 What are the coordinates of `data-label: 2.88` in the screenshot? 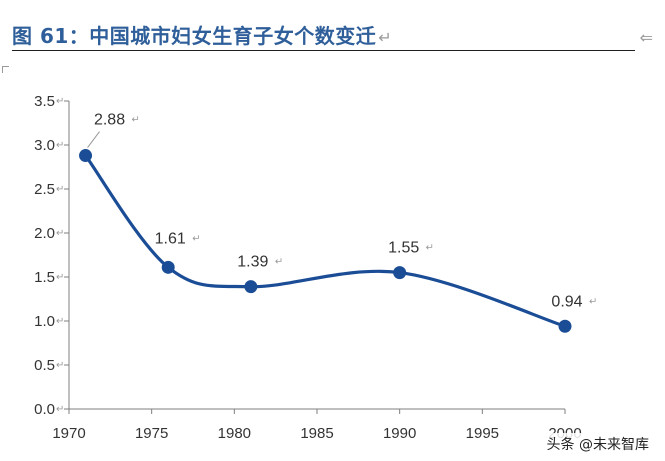 It's located at (109, 120).